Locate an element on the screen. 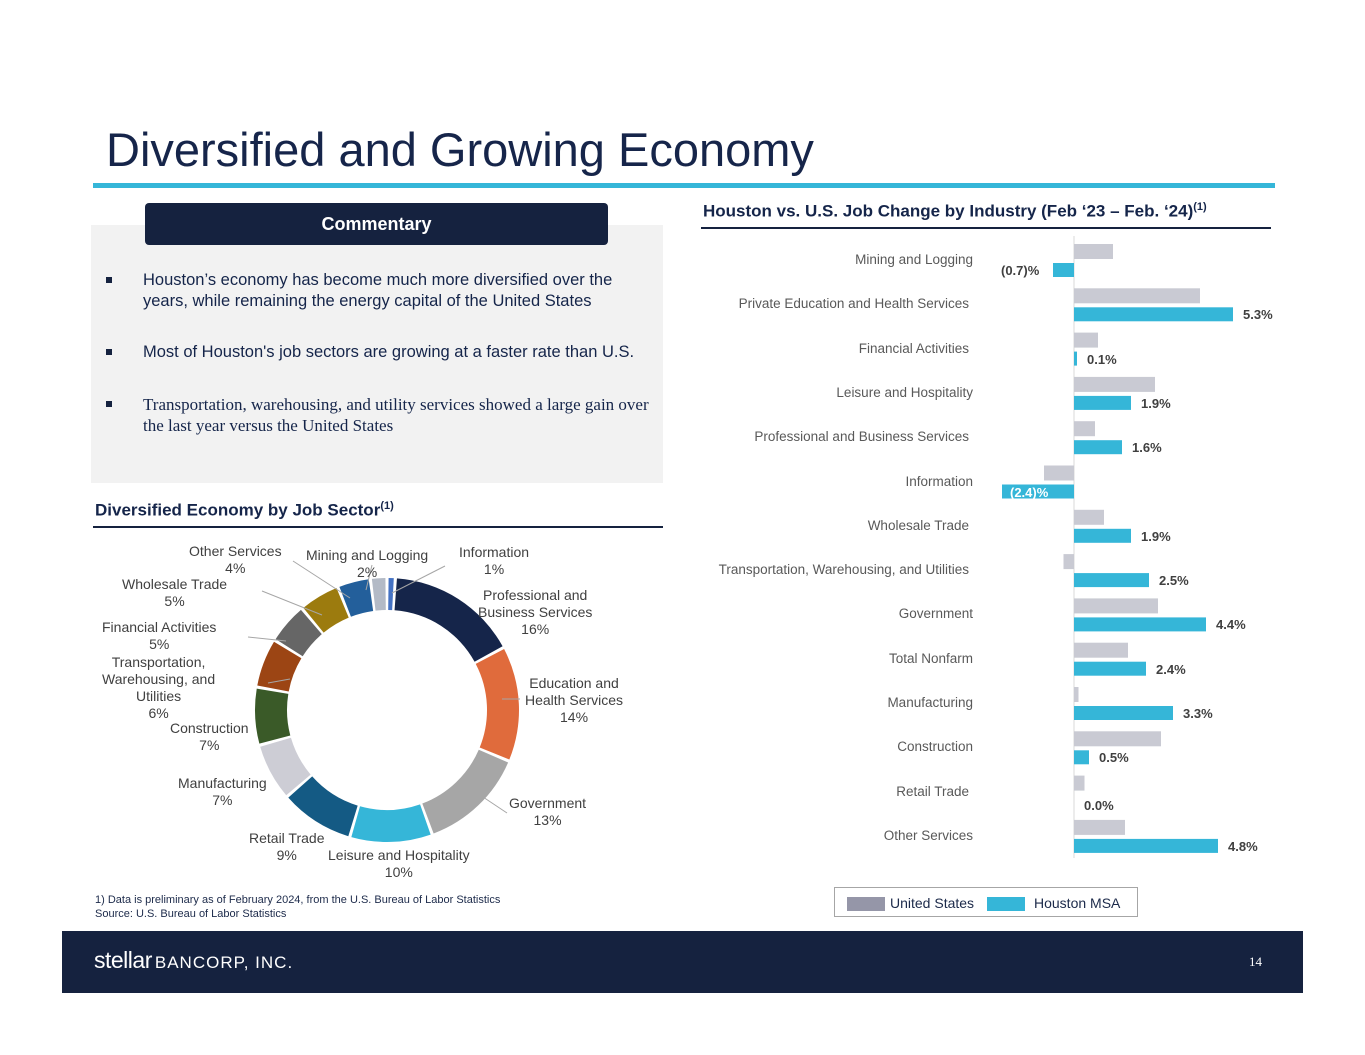  bar-category-label: Government is located at coordinates (935, 614).